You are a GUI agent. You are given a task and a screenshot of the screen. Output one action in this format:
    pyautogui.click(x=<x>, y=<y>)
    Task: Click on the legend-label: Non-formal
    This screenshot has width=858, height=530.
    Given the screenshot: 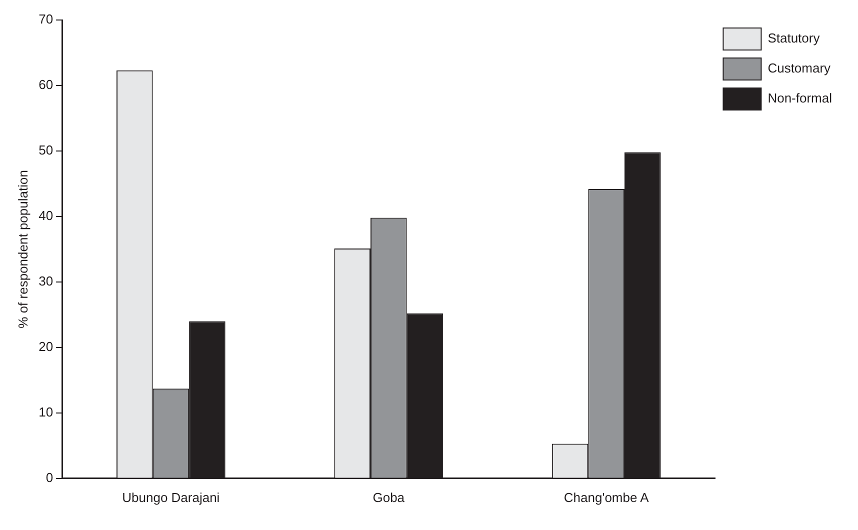 What is the action you would take?
    pyautogui.click(x=800, y=98)
    